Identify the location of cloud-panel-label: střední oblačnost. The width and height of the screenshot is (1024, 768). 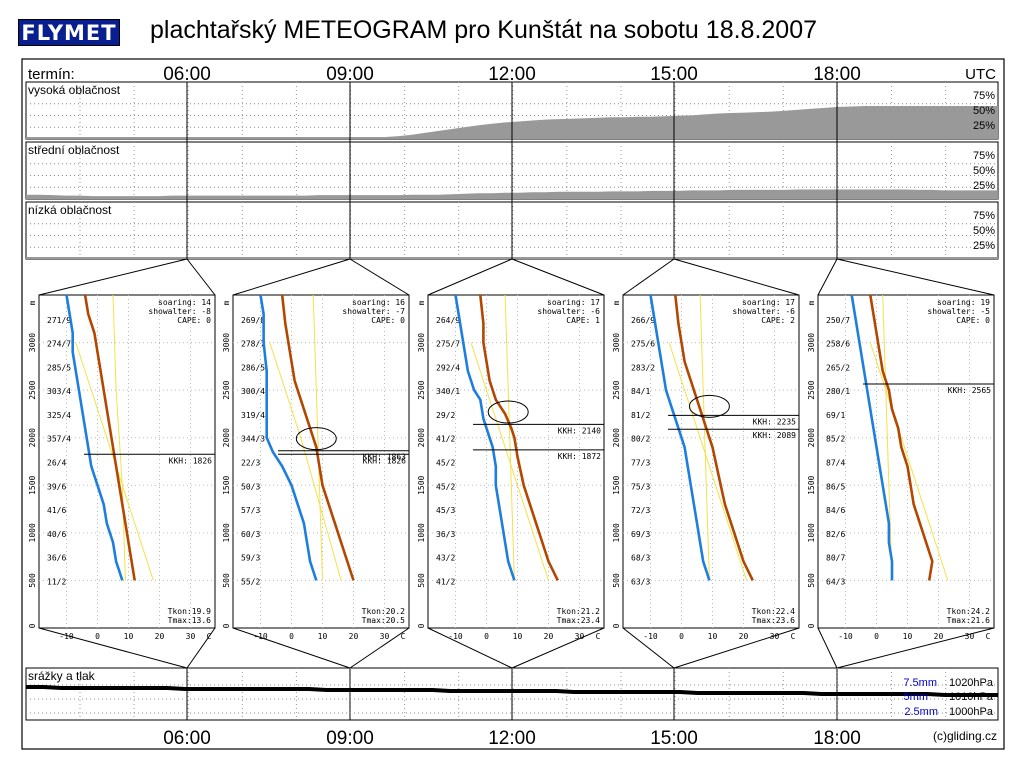
(74, 150).